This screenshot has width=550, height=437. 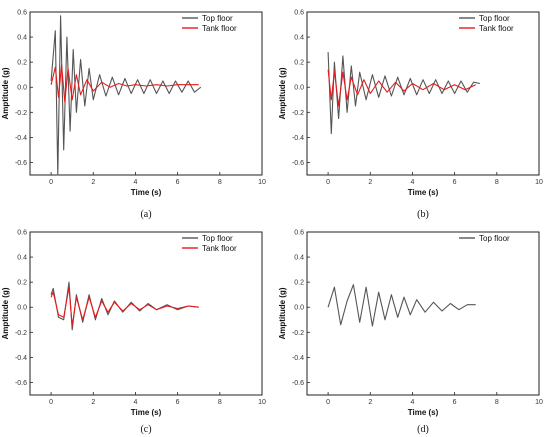 I want to click on panel-caption: (b), so click(x=423, y=214).